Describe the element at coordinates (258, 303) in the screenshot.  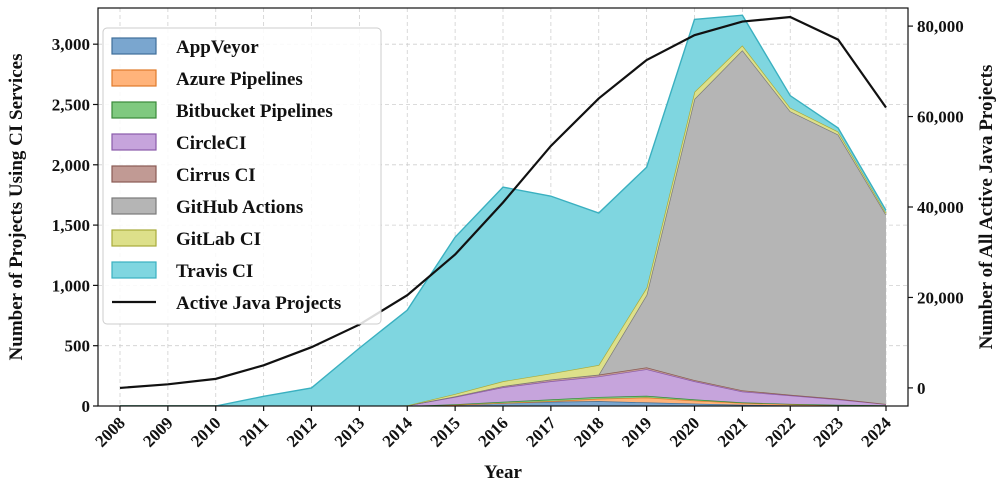
I see `legend-label: Active Java Projects` at that location.